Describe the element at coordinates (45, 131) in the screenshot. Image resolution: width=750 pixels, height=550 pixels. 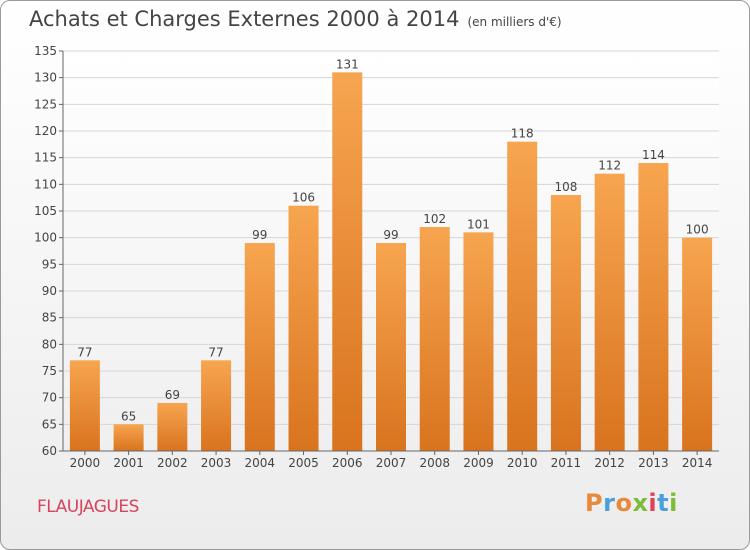
I see `y-tick-label: 120` at that location.